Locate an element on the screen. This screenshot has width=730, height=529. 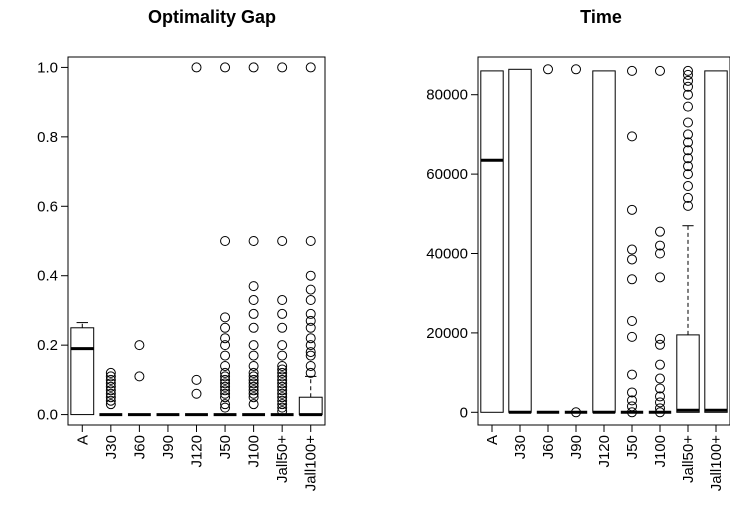
time-xtick-label: J50 is located at coordinates (632, 447).